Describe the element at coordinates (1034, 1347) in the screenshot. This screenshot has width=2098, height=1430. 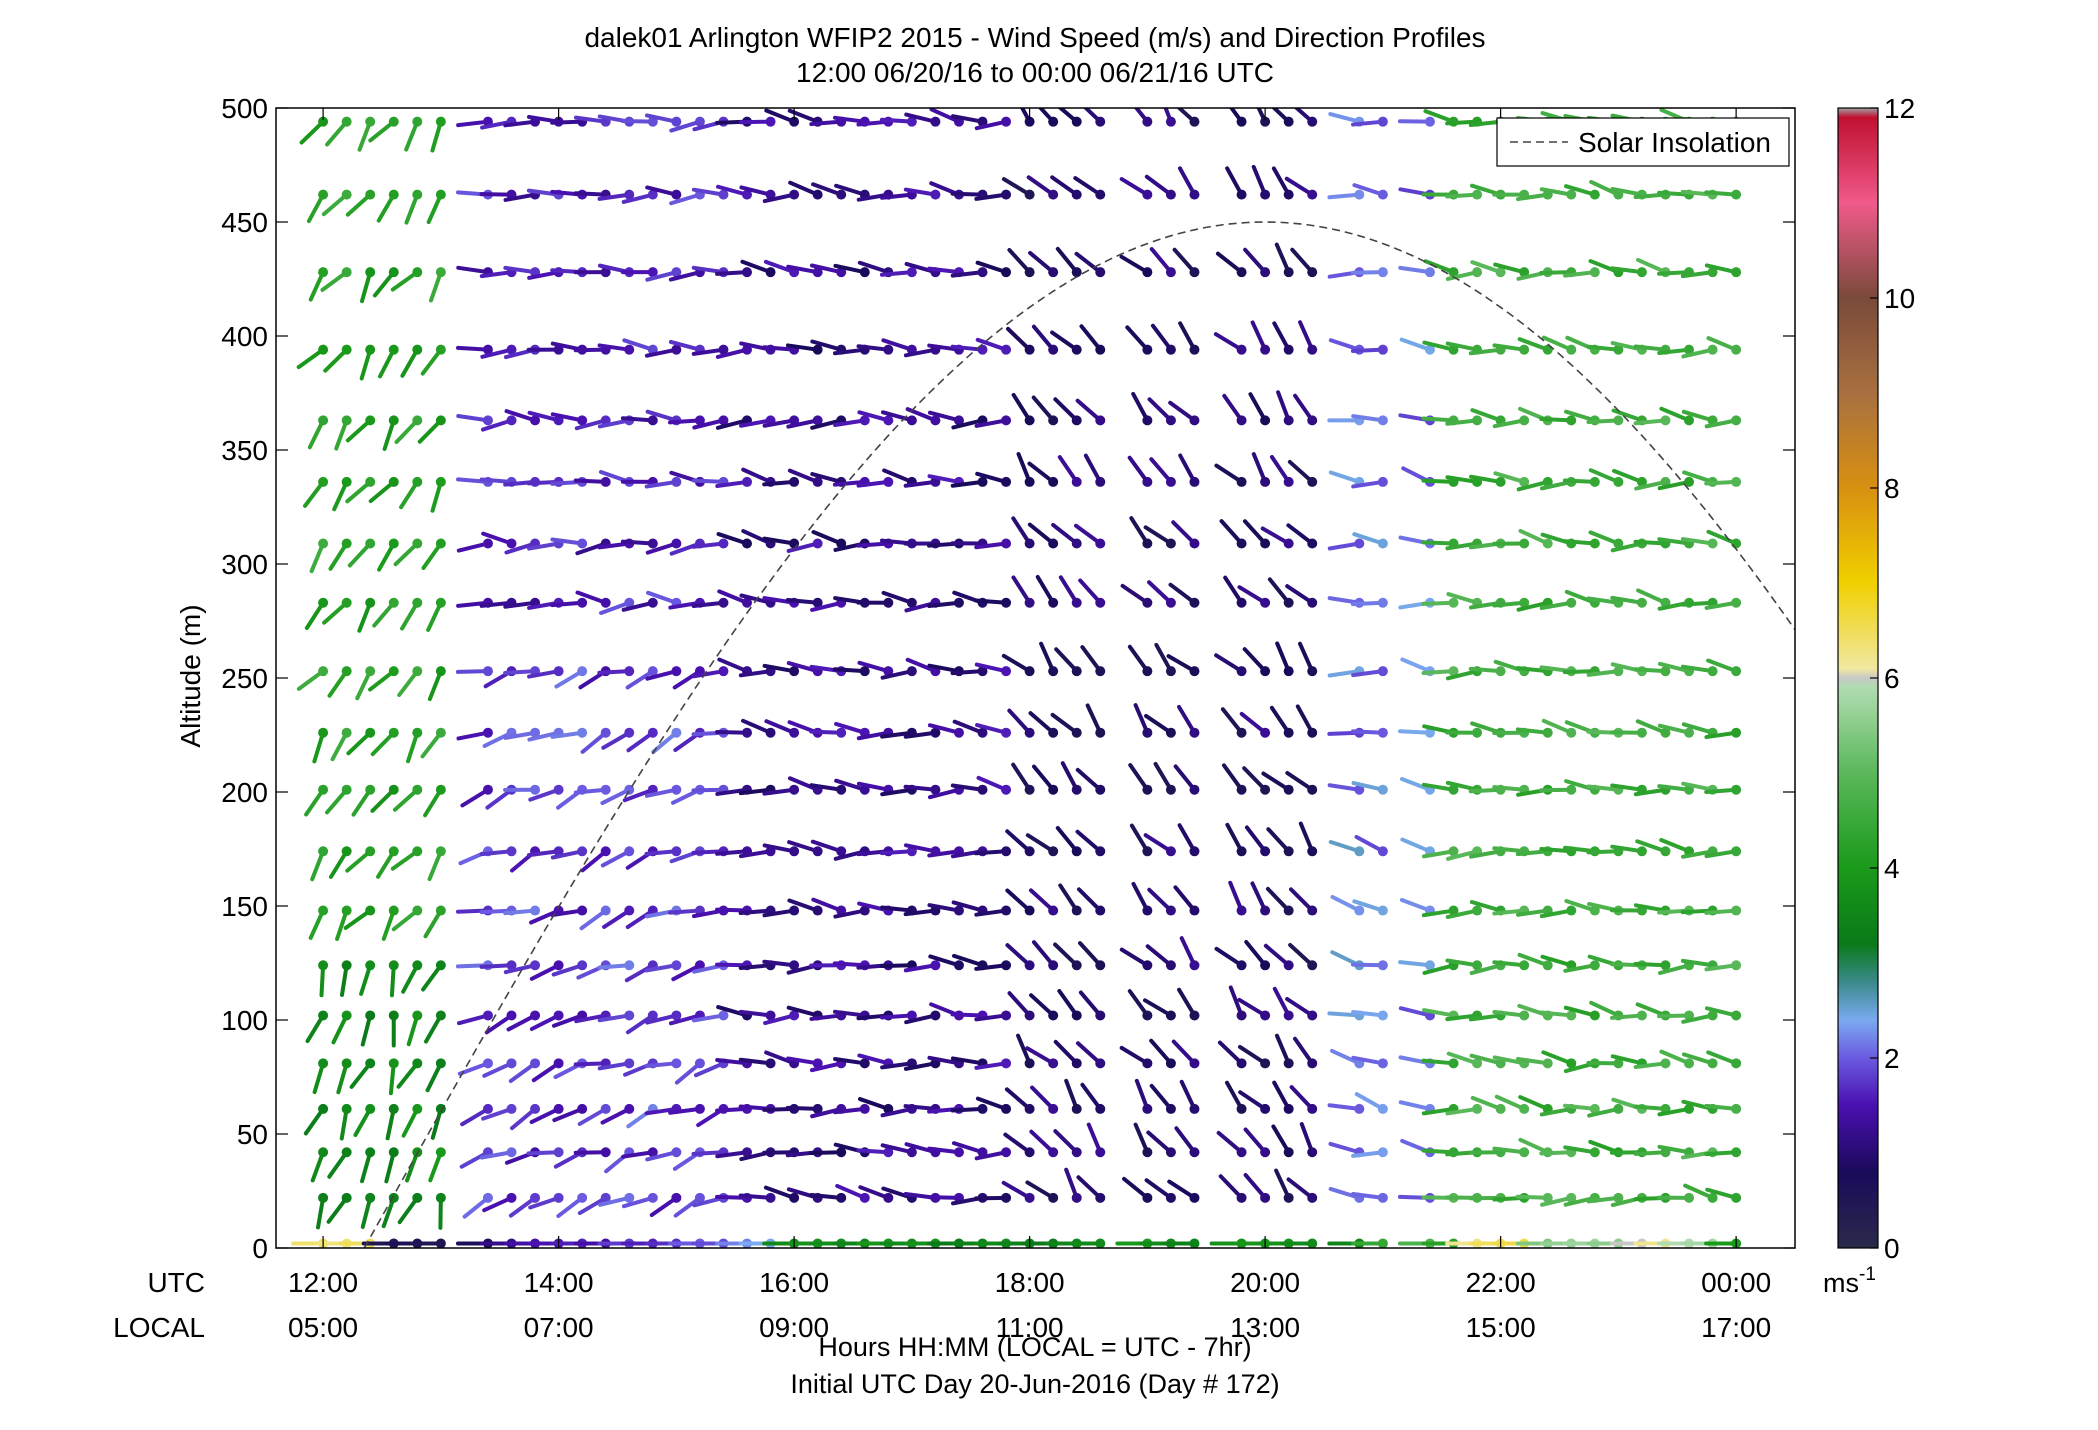
I see `x-axis-label: Hours HH:MM (LOCAL = UTC - 7hr)` at that location.